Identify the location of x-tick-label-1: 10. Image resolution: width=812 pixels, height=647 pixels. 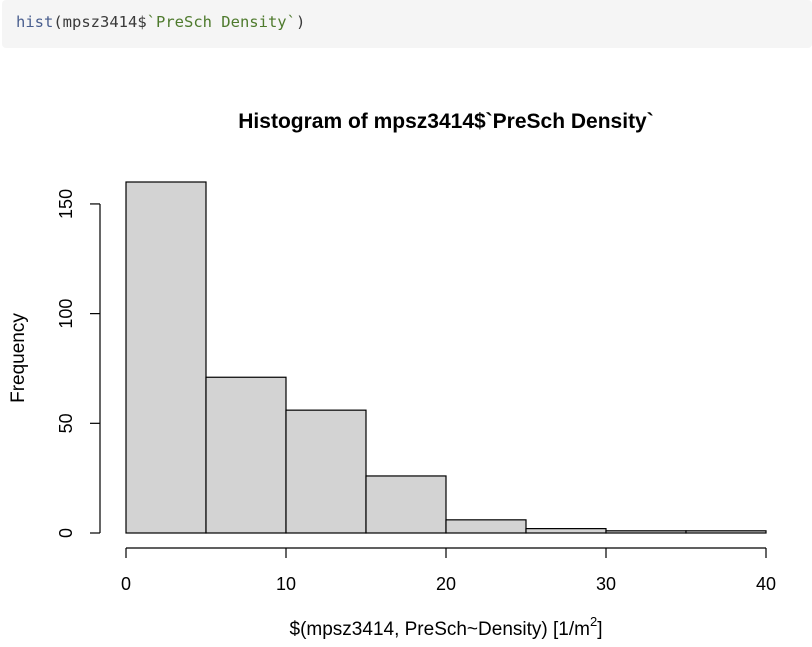
(286, 584).